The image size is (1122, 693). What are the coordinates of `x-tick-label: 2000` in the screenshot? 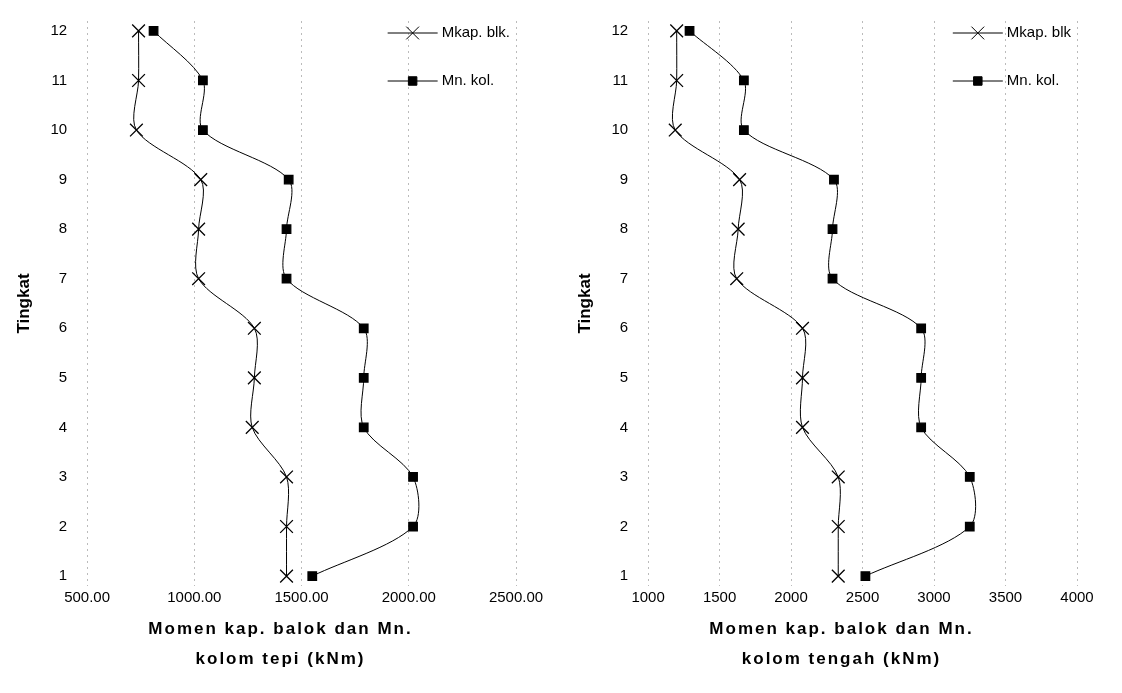 It's located at (791, 597).